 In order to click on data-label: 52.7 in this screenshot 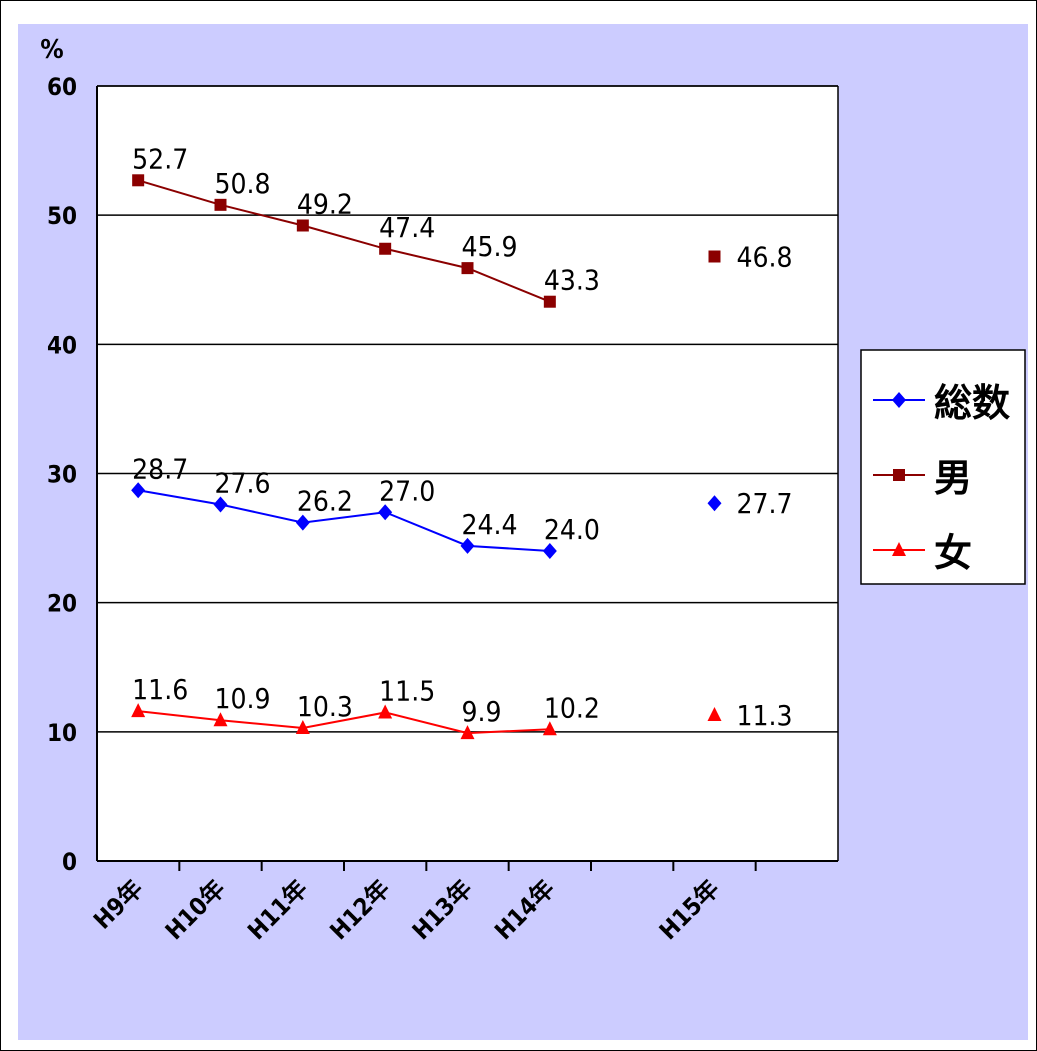, I will do `click(160, 158)`.